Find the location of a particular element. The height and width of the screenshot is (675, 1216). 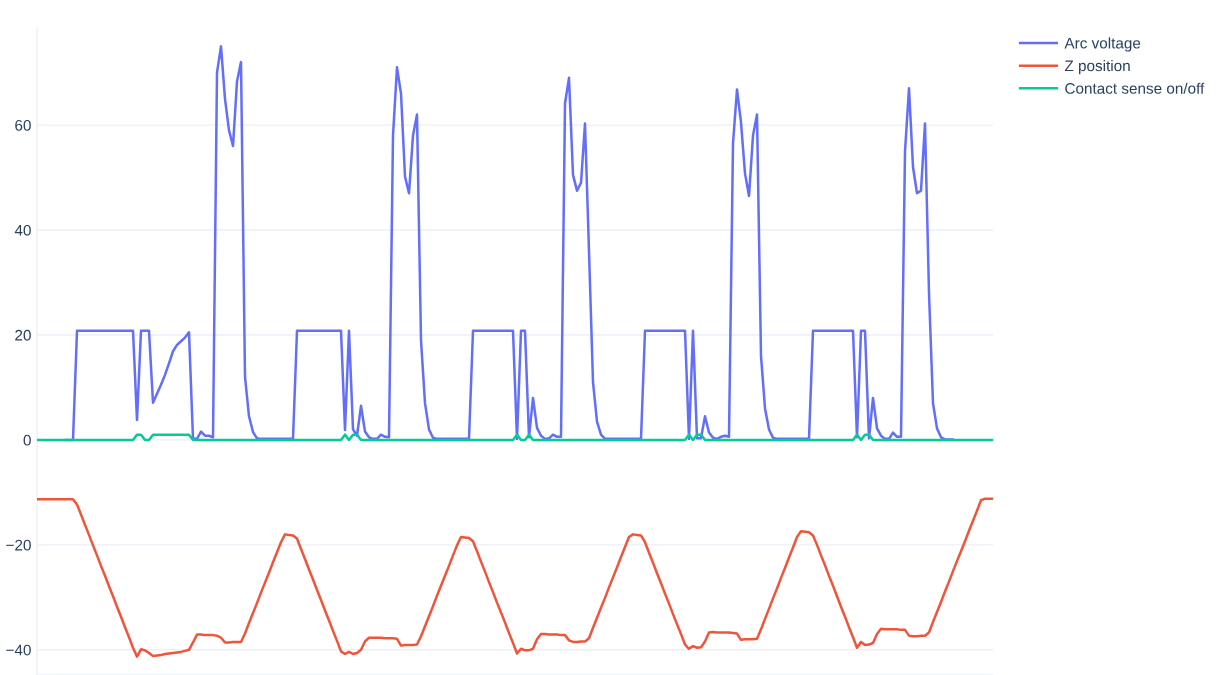

legend-label: Z position is located at coordinates (1097, 67).